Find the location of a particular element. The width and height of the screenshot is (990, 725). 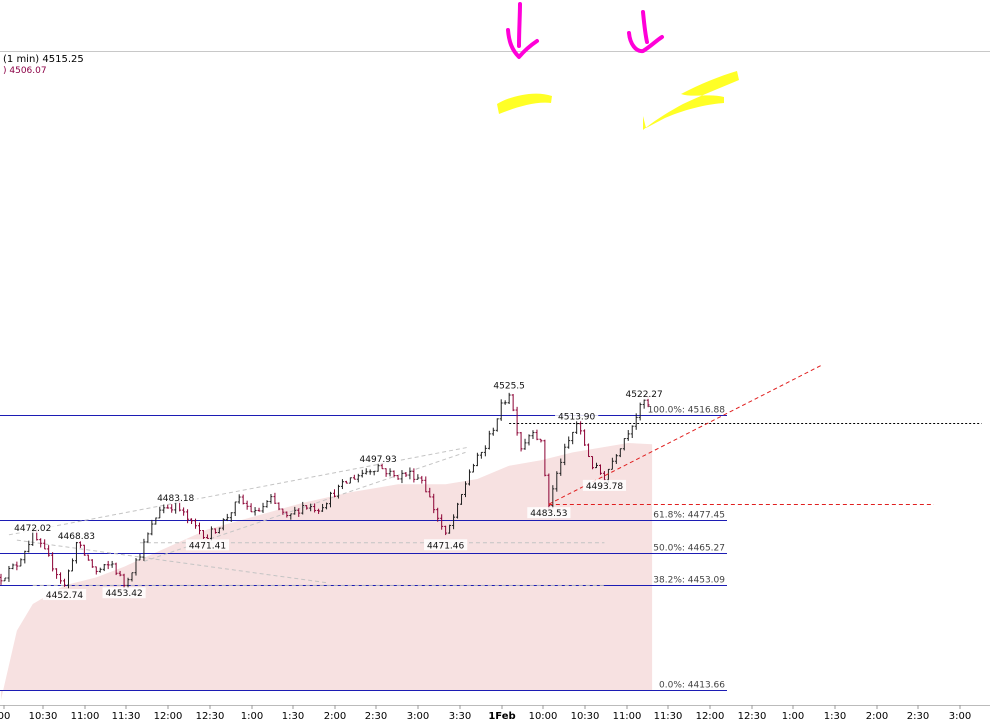

price-label-12: 4522.27 is located at coordinates (644, 395).